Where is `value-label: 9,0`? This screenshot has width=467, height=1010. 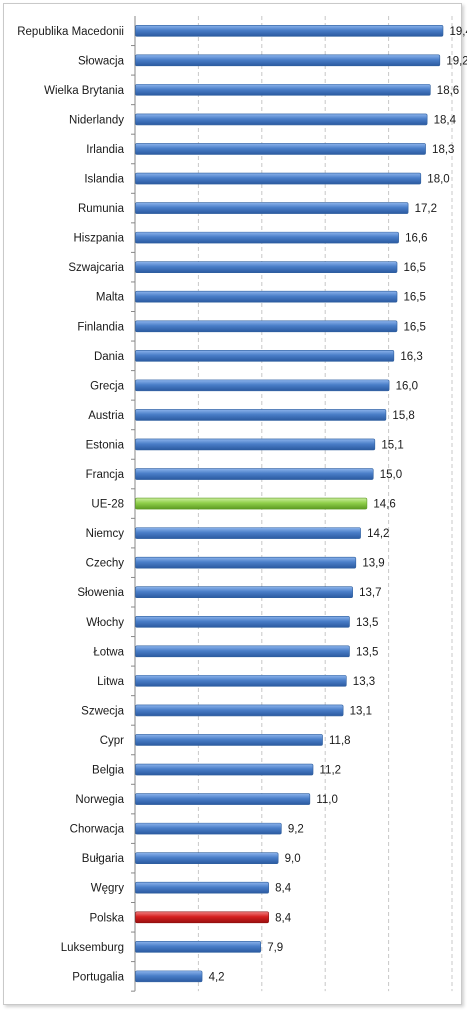
value-label: 9,0 is located at coordinates (293, 859).